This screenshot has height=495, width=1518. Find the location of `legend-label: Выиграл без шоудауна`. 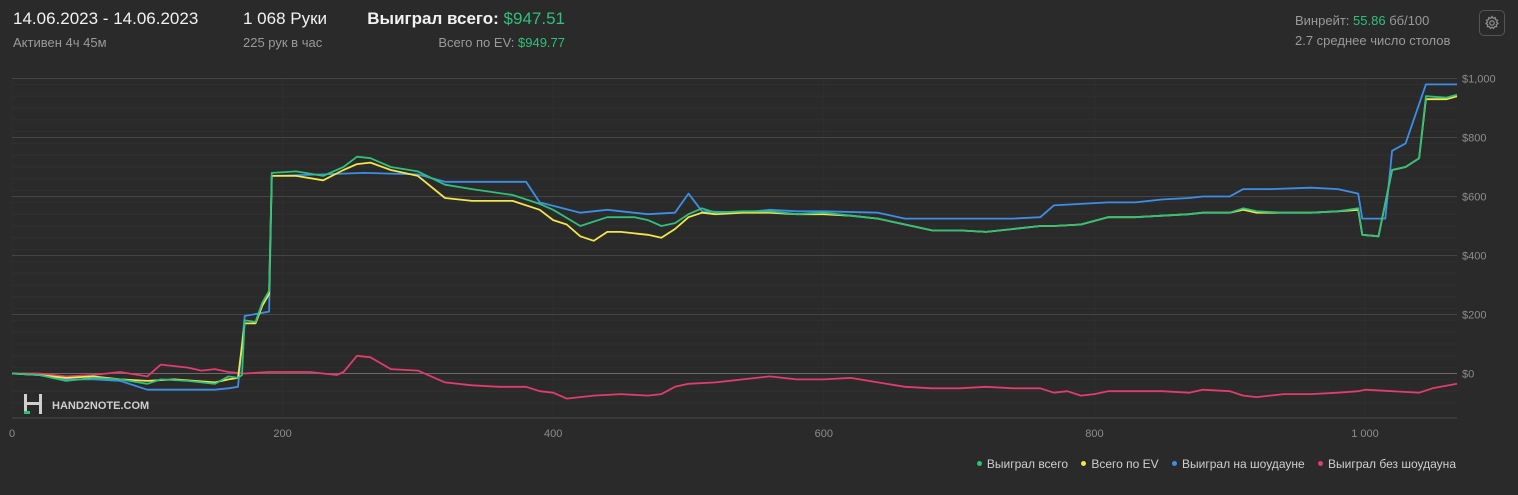

legend-label: Выиграл без шоудауна is located at coordinates (1392, 464).